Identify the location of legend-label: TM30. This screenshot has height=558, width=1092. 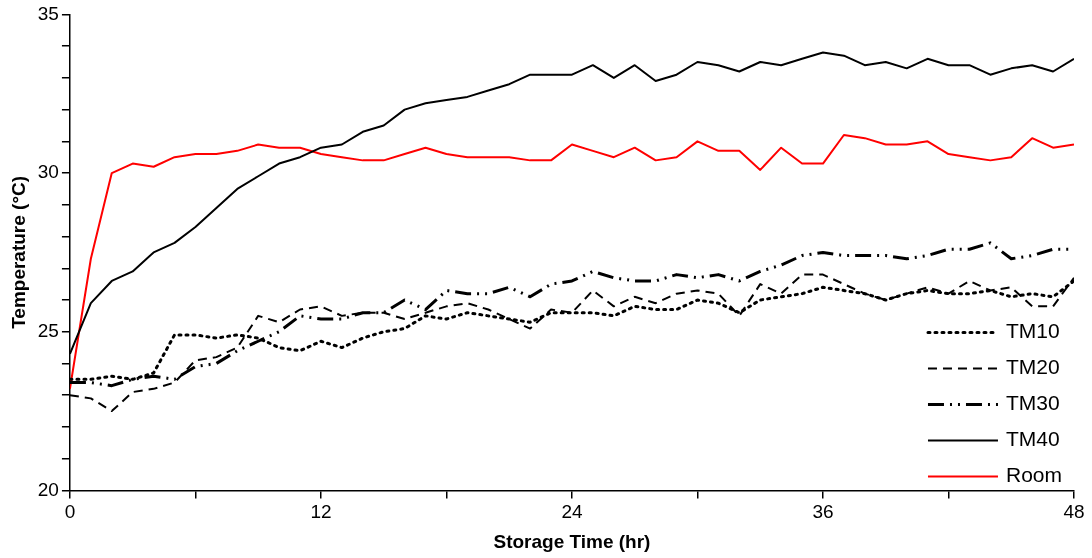
(1032, 403).